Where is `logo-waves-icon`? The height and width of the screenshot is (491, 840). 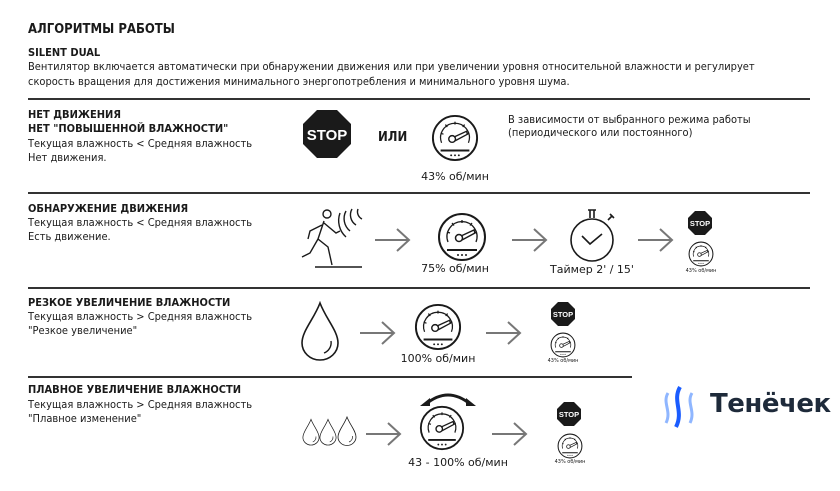 logo-waves-icon is located at coordinates (679, 407).